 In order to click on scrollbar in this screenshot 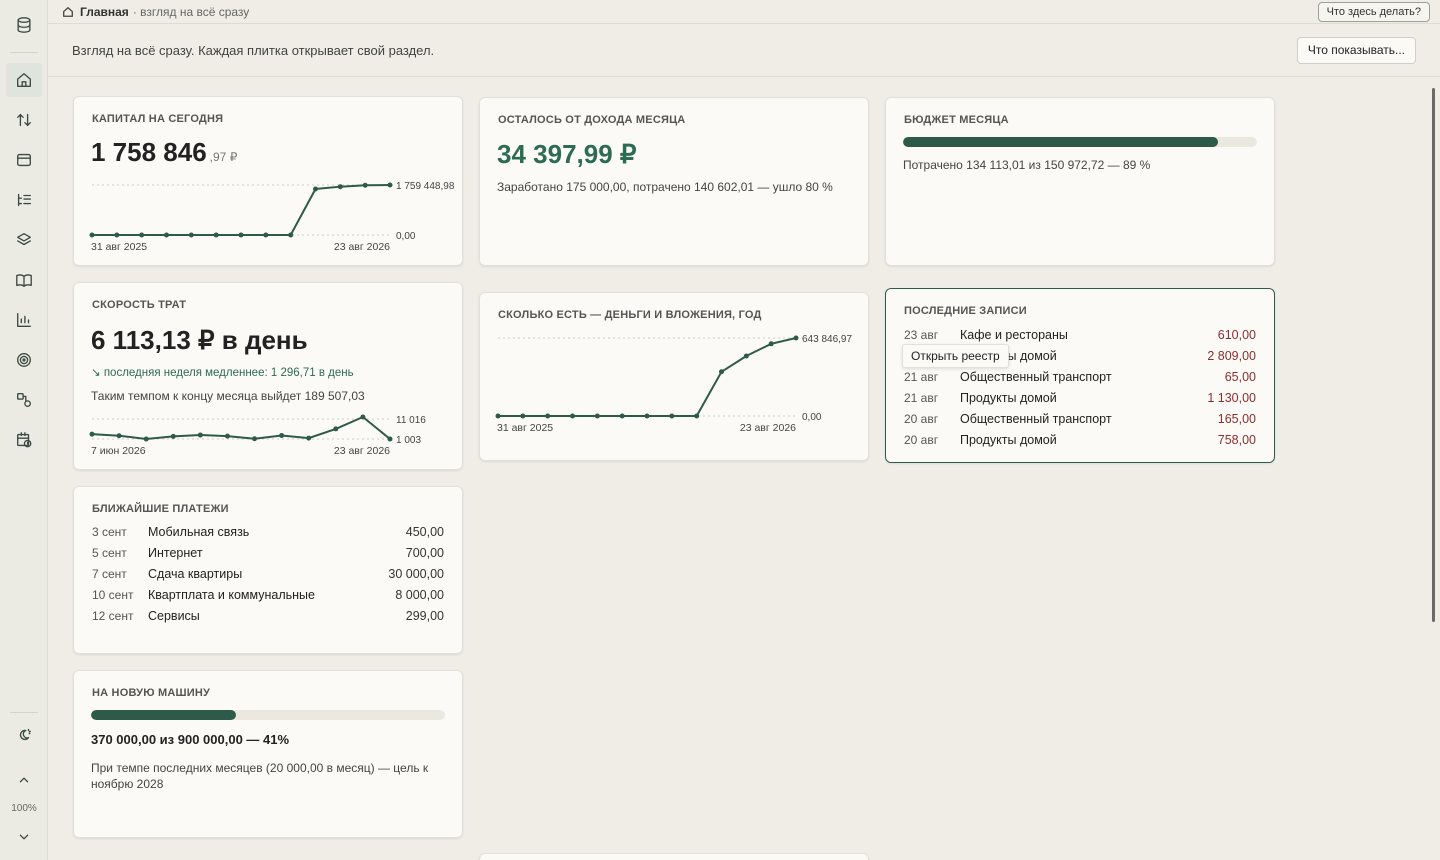, I will do `click(1433, 355)`.